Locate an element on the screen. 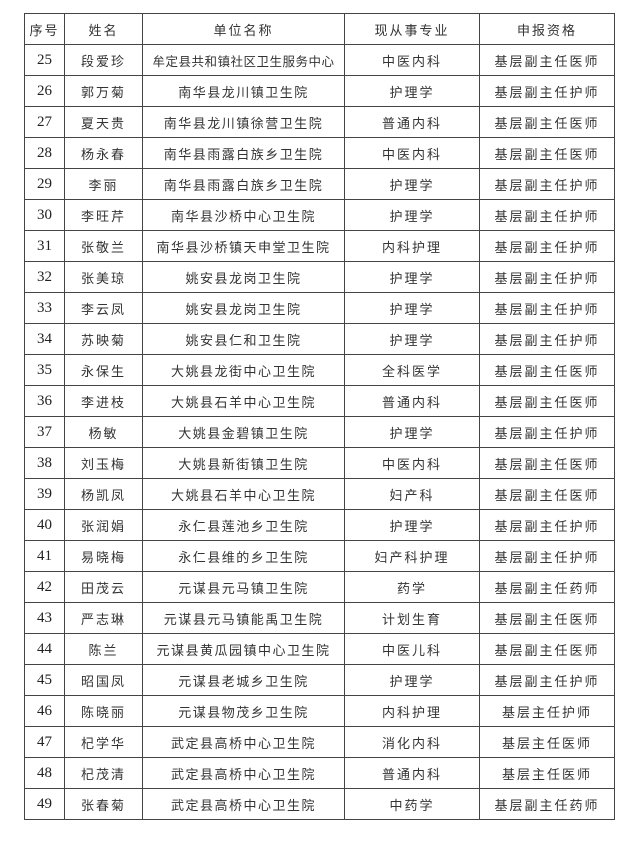 This screenshot has width=625, height=850. row-index: 37 is located at coordinates (44, 432).